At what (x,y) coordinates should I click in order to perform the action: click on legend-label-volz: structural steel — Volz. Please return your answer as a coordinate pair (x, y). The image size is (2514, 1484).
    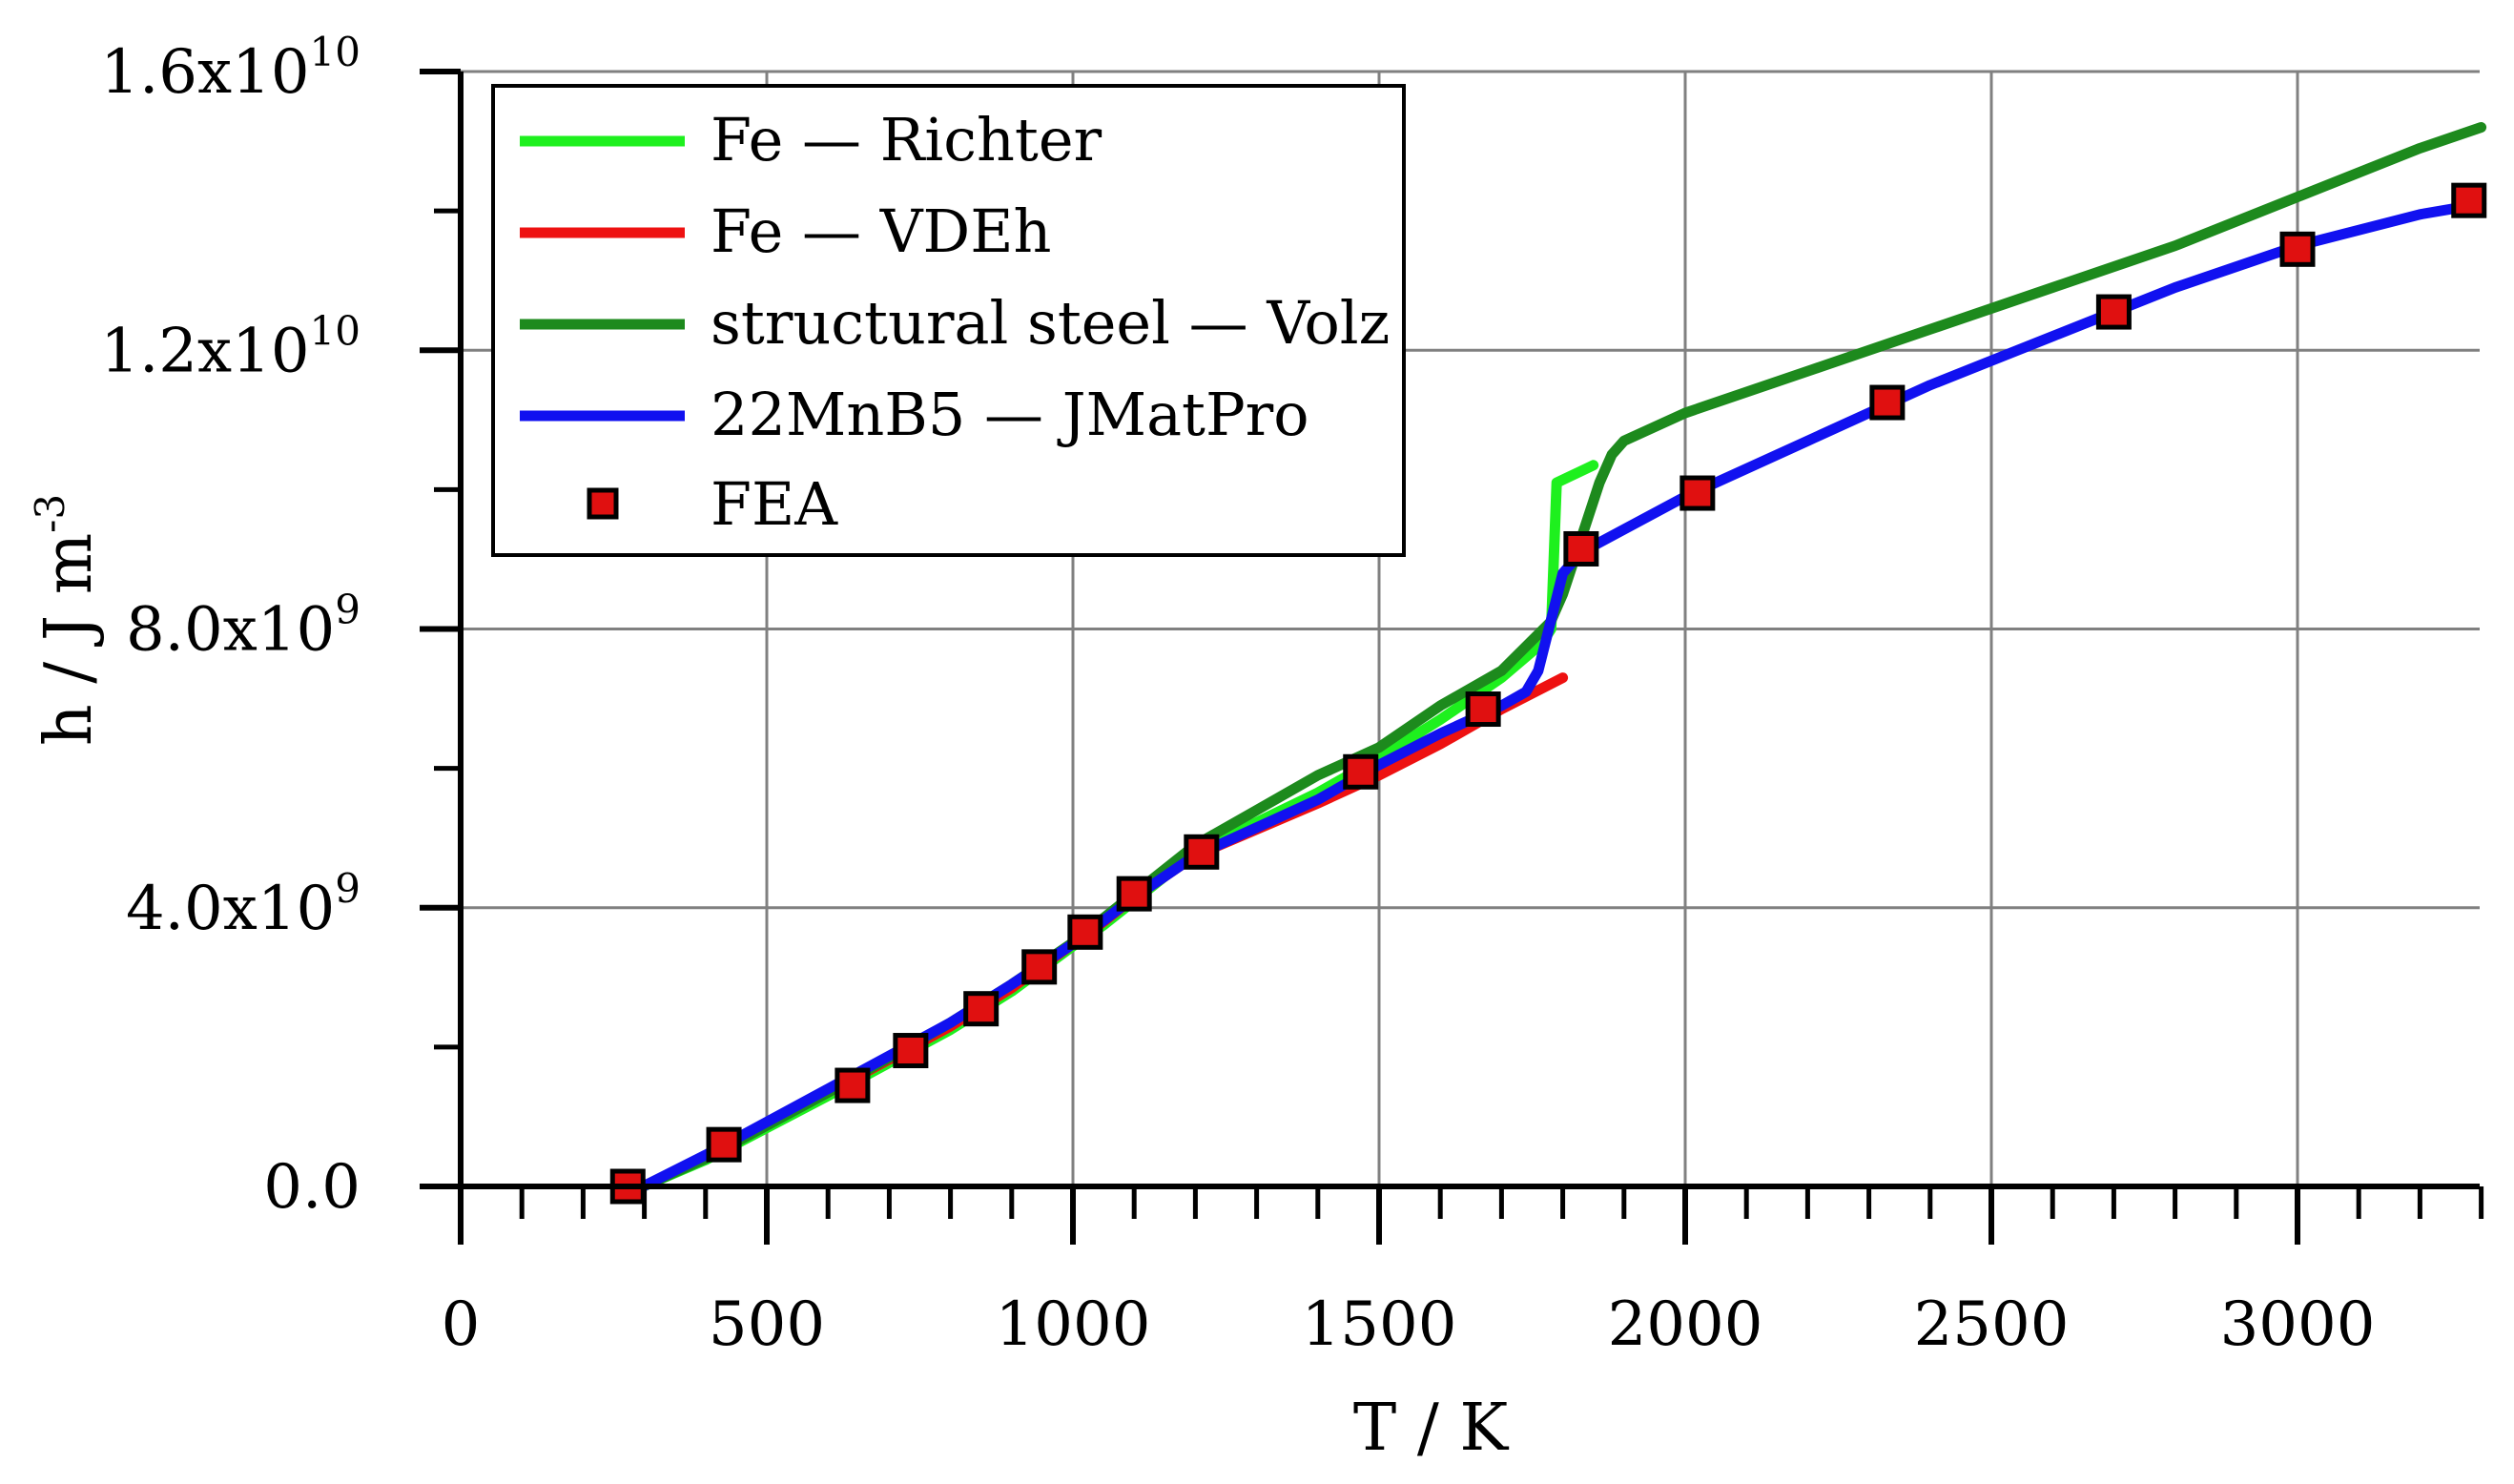
    Looking at the image, I should click on (1050, 323).